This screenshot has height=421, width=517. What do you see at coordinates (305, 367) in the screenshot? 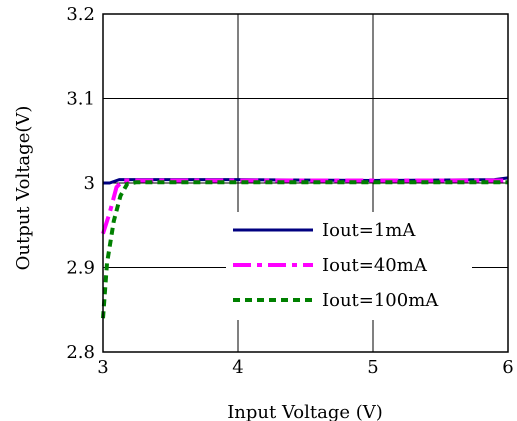
I see `x-tick-labels: 3 4 5 6` at bounding box center [305, 367].